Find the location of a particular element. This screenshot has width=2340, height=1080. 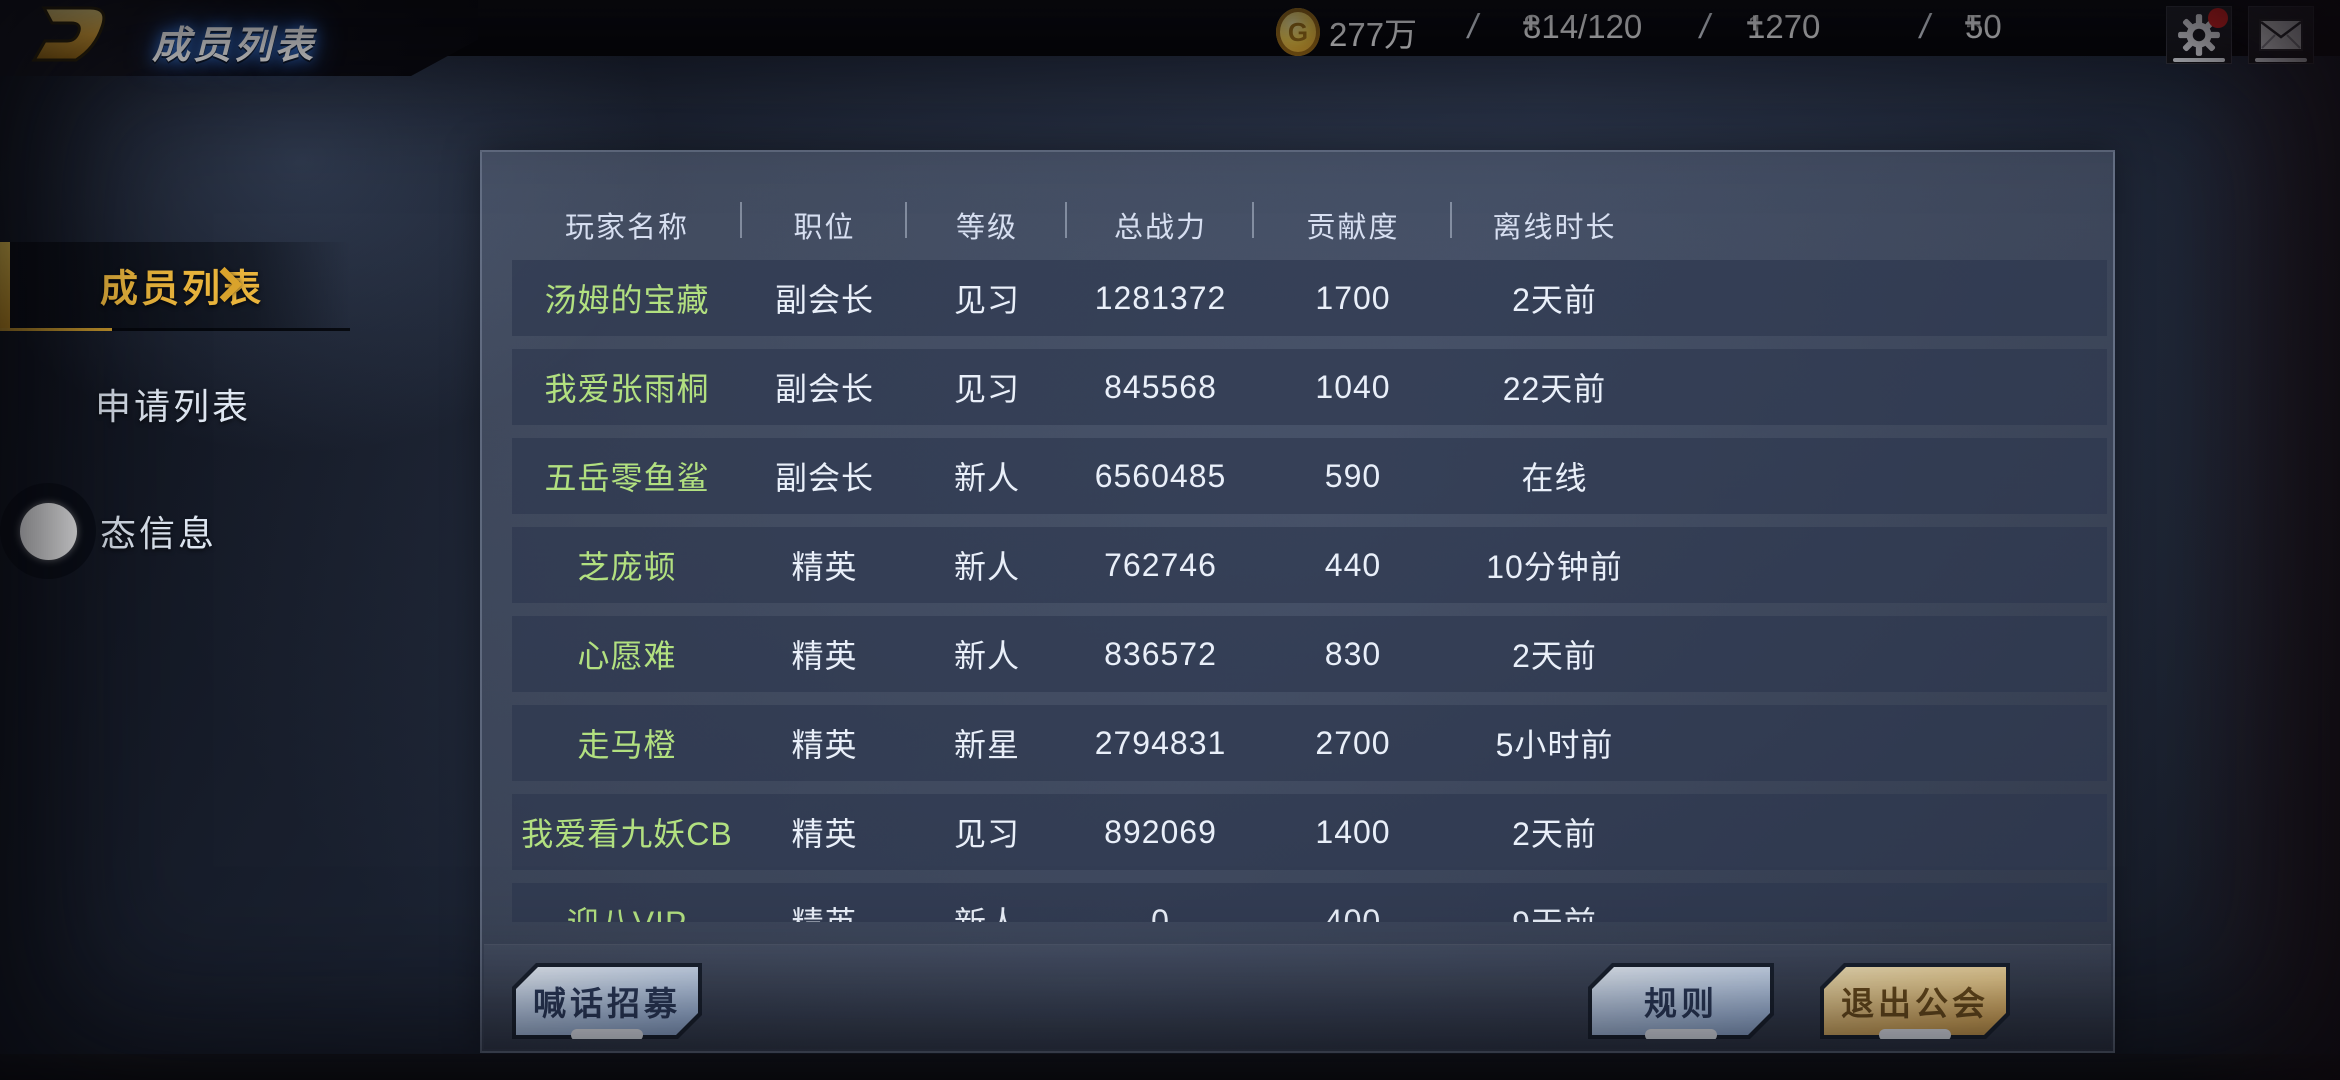

player-power: 0 is located at coordinates (1160, 912).